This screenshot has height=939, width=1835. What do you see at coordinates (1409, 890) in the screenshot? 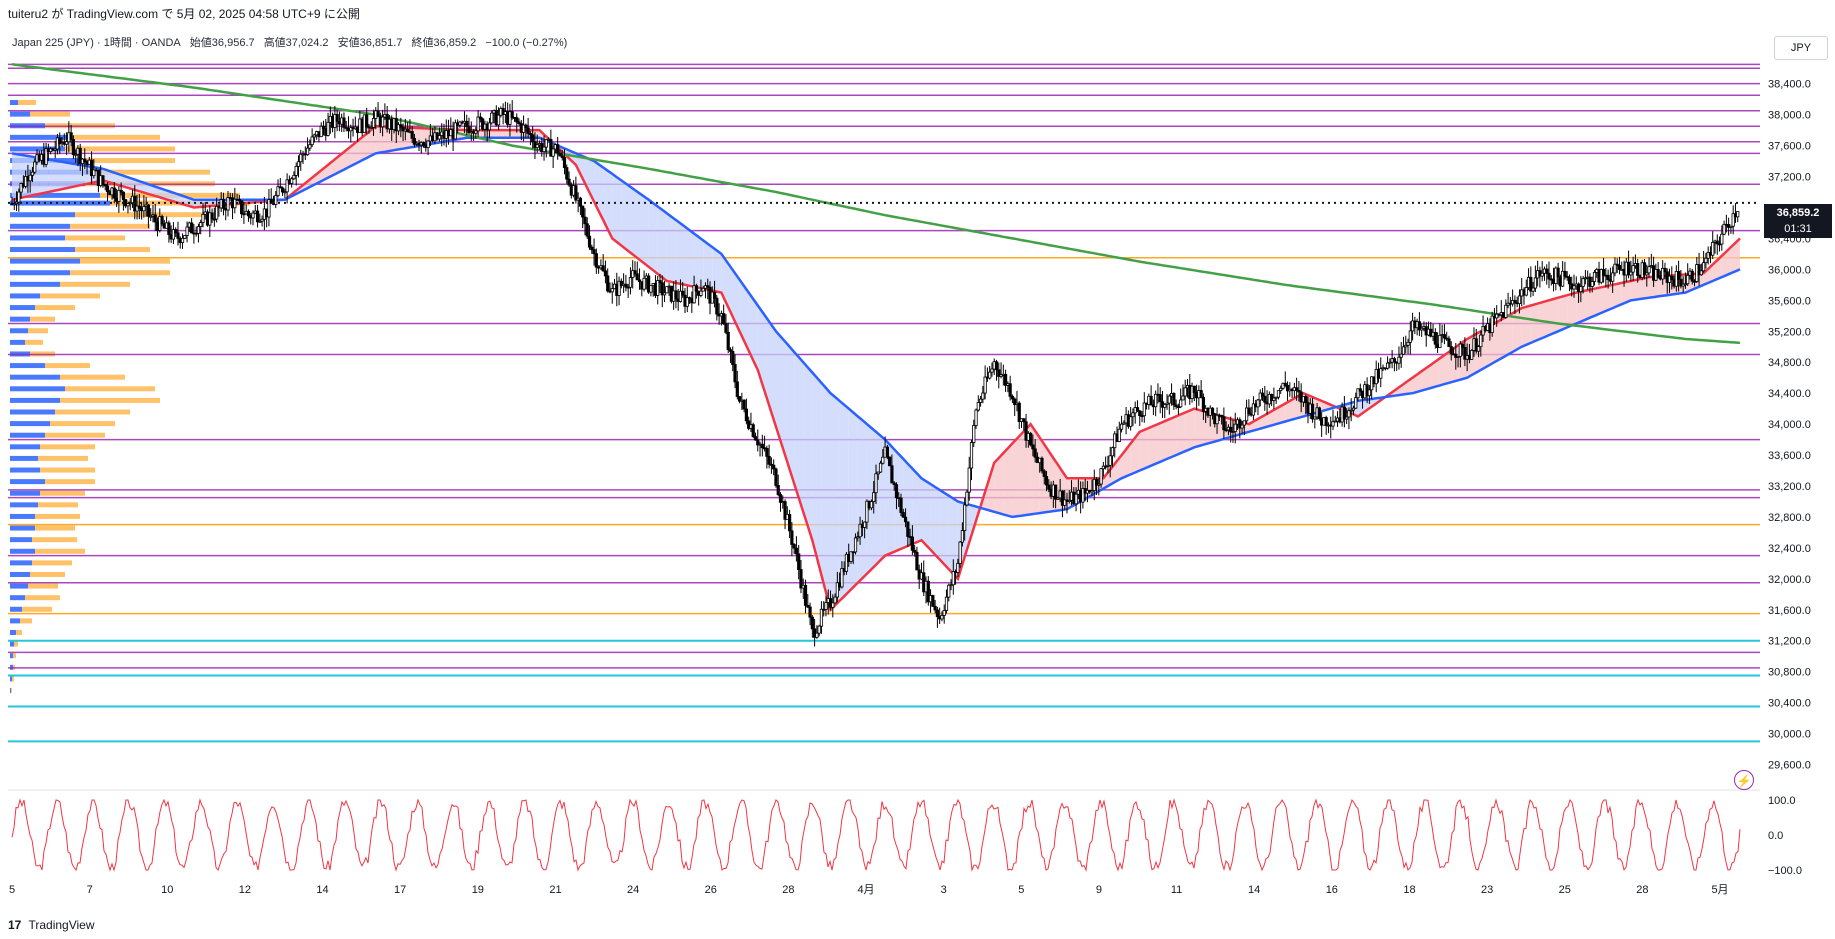
I see `time-tick-label-18: 18` at bounding box center [1409, 890].